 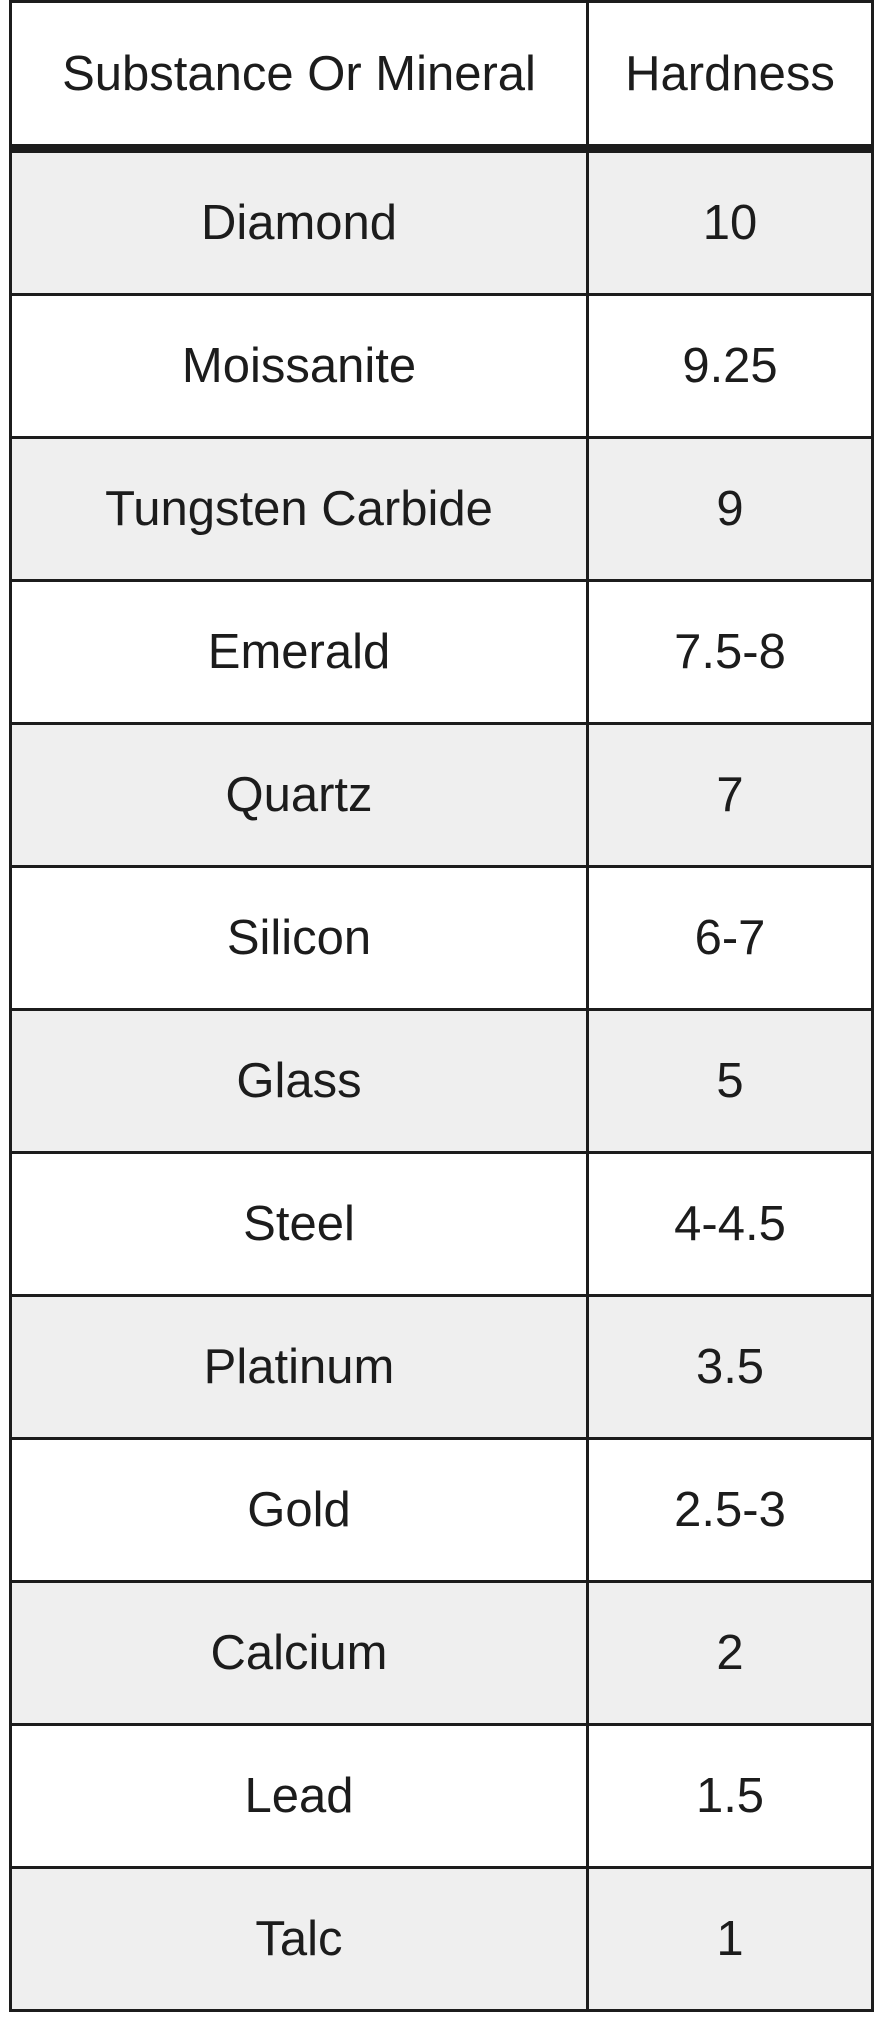 What do you see at coordinates (730, 1653) in the screenshot?
I see `hardness-cell: 2` at bounding box center [730, 1653].